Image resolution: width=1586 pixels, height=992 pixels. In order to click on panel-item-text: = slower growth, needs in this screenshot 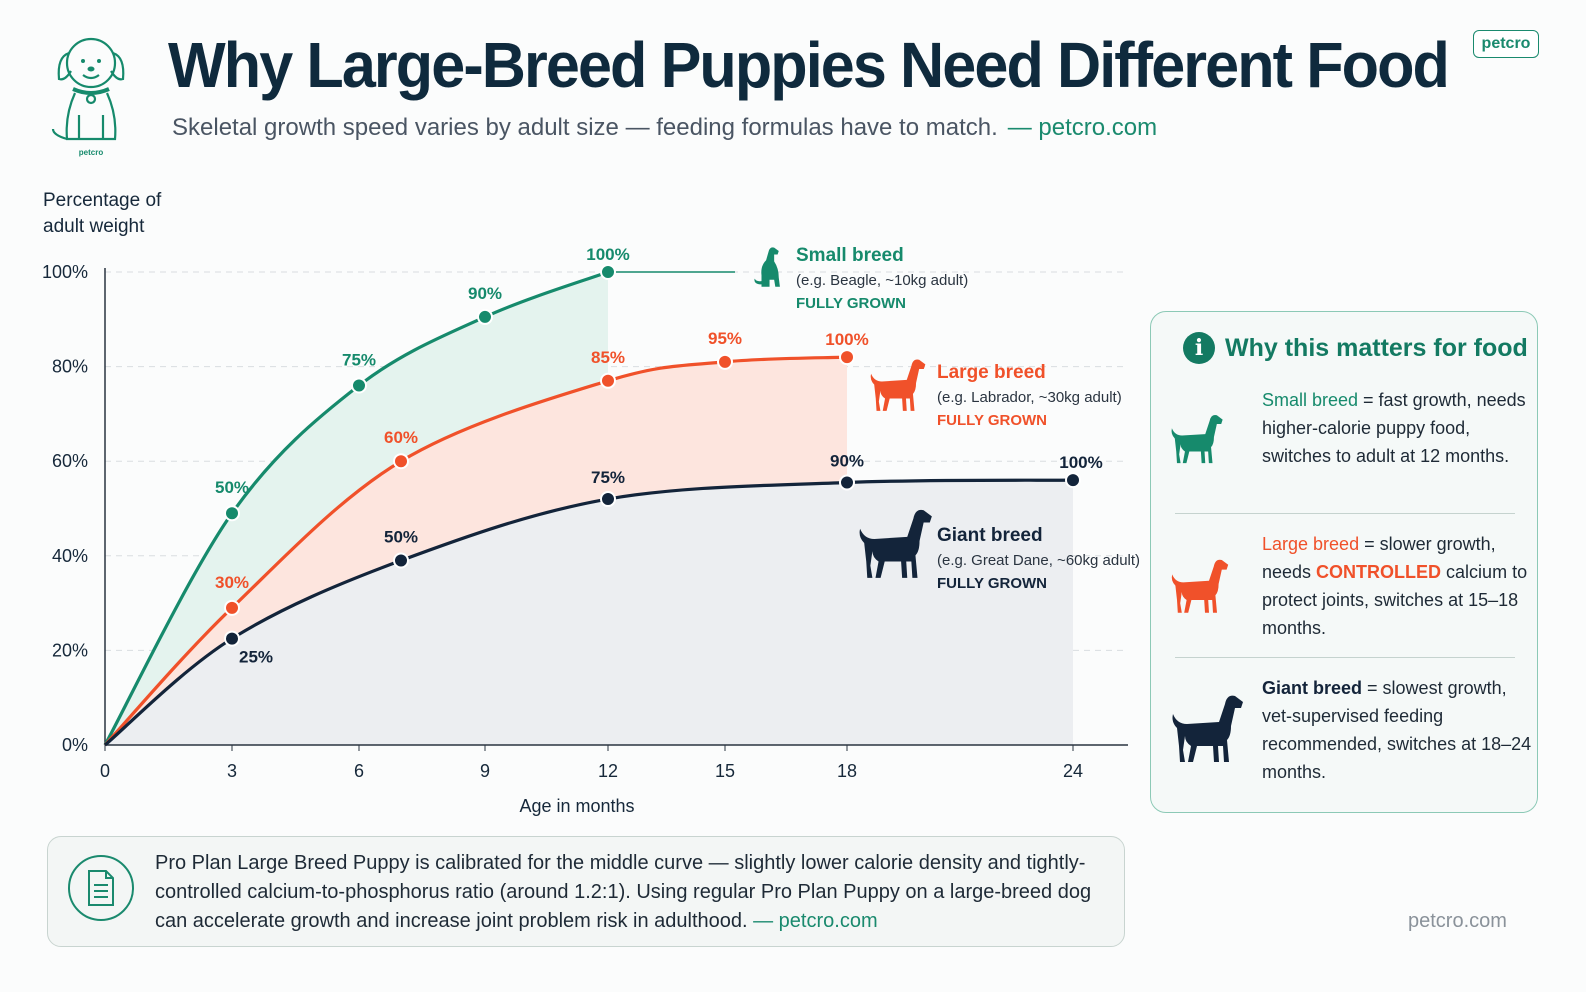, I will do `click(1379, 558)`.